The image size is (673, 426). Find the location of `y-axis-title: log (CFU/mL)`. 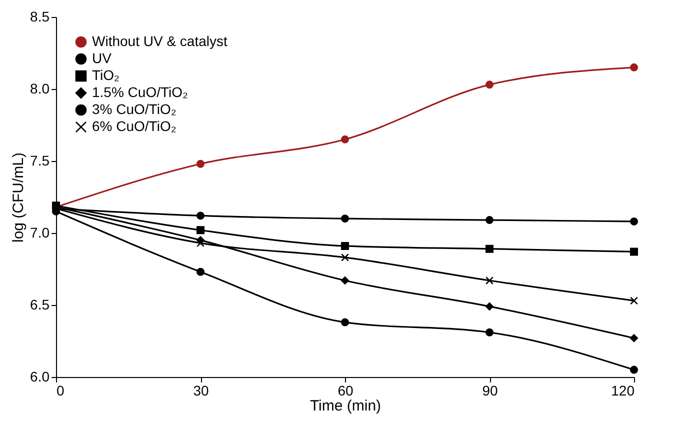

y-axis-title: log (CFU/mL) is located at coordinates (19, 197).